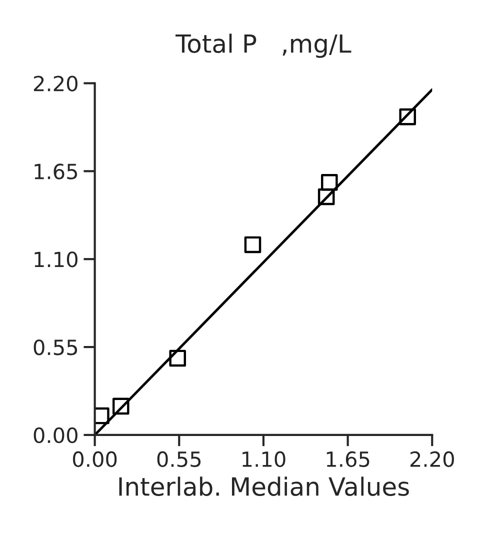 The image size is (499, 537). What do you see at coordinates (264, 46) in the screenshot?
I see `chart-title: Total P ,mg/L` at bounding box center [264, 46].